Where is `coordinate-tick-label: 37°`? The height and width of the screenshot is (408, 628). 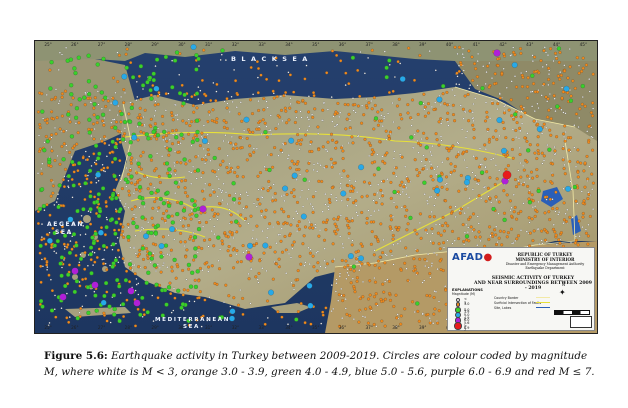 coordinate-tick-label: 37° is located at coordinates (369, 44).